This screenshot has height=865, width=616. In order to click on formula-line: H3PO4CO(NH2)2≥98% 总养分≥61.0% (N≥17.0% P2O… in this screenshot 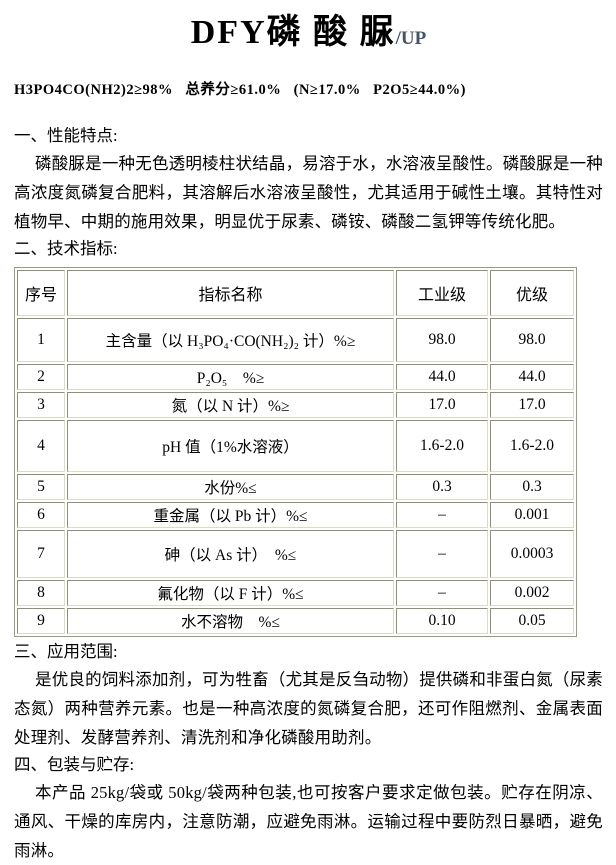, I will do `click(240, 90)`.